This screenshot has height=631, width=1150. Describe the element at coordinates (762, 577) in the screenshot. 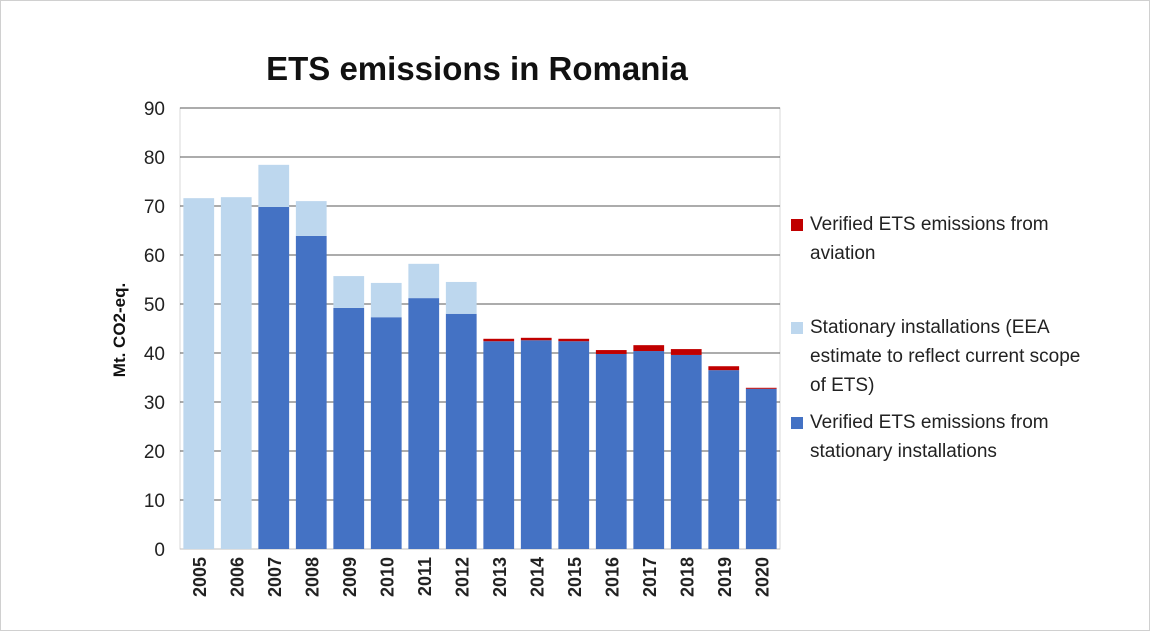

I see `x-tick-label: 2020` at that location.